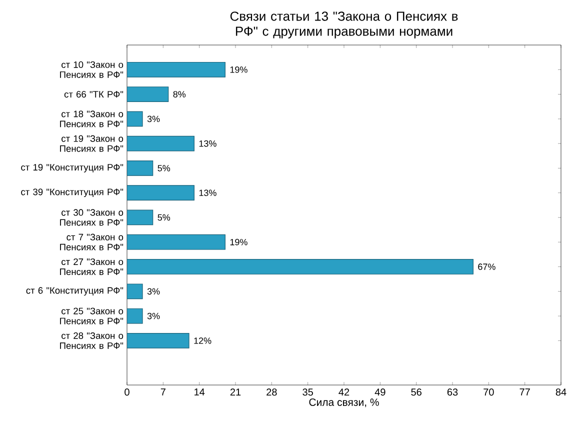 The width and height of the screenshot is (576, 432). Describe the element at coordinates (72, 168) in the screenshot. I see `y-tick-label: ст 19 "Конституция РФ"` at that location.